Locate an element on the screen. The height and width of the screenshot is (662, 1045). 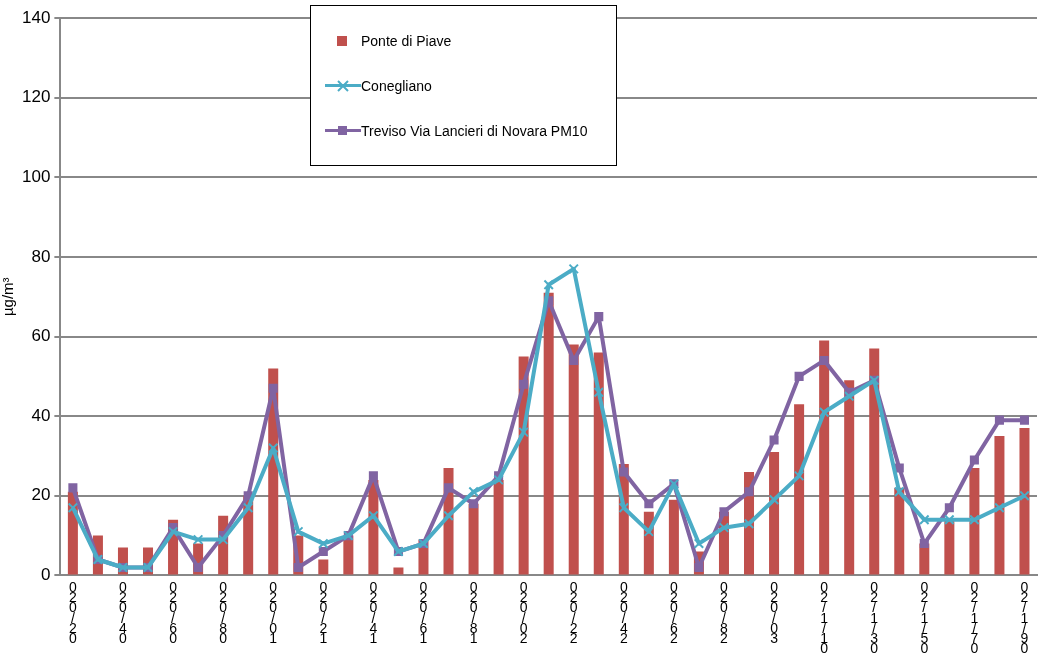
x-tick-label: 020/40 is located at coordinates (123, 612).